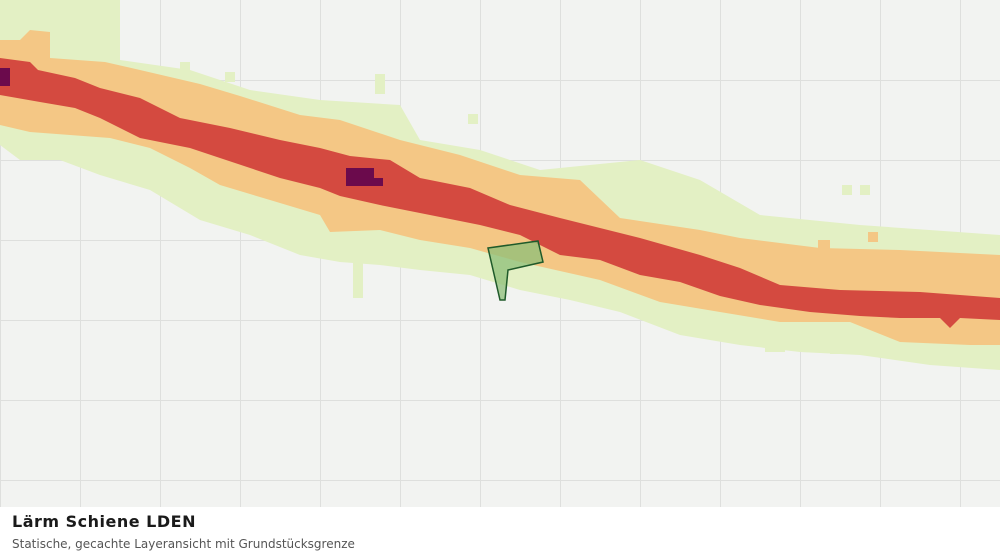  I want to click on parcel-boundary, so click(515, 270).